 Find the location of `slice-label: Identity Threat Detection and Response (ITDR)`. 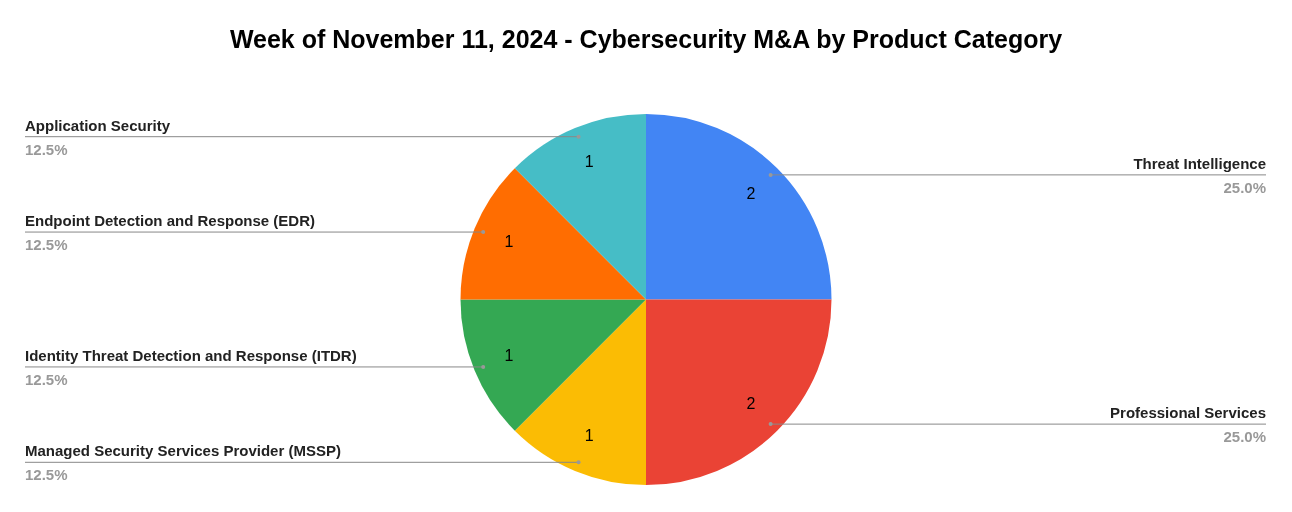

slice-label: Identity Threat Detection and Response (ITDR) is located at coordinates (191, 355).